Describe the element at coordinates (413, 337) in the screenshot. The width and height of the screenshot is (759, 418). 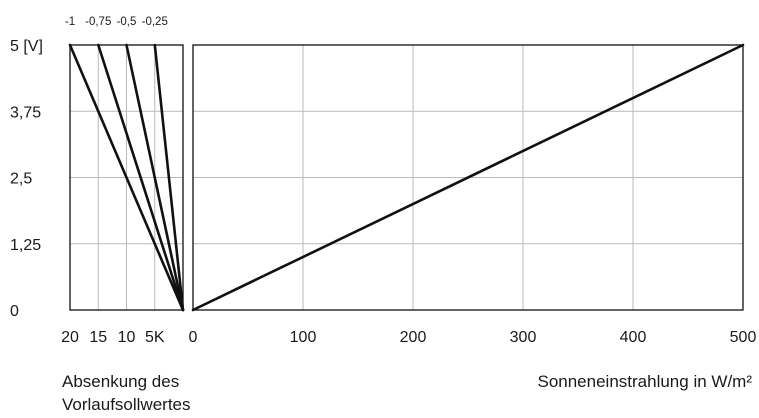
I see `right-x-tick-label: 200` at that location.